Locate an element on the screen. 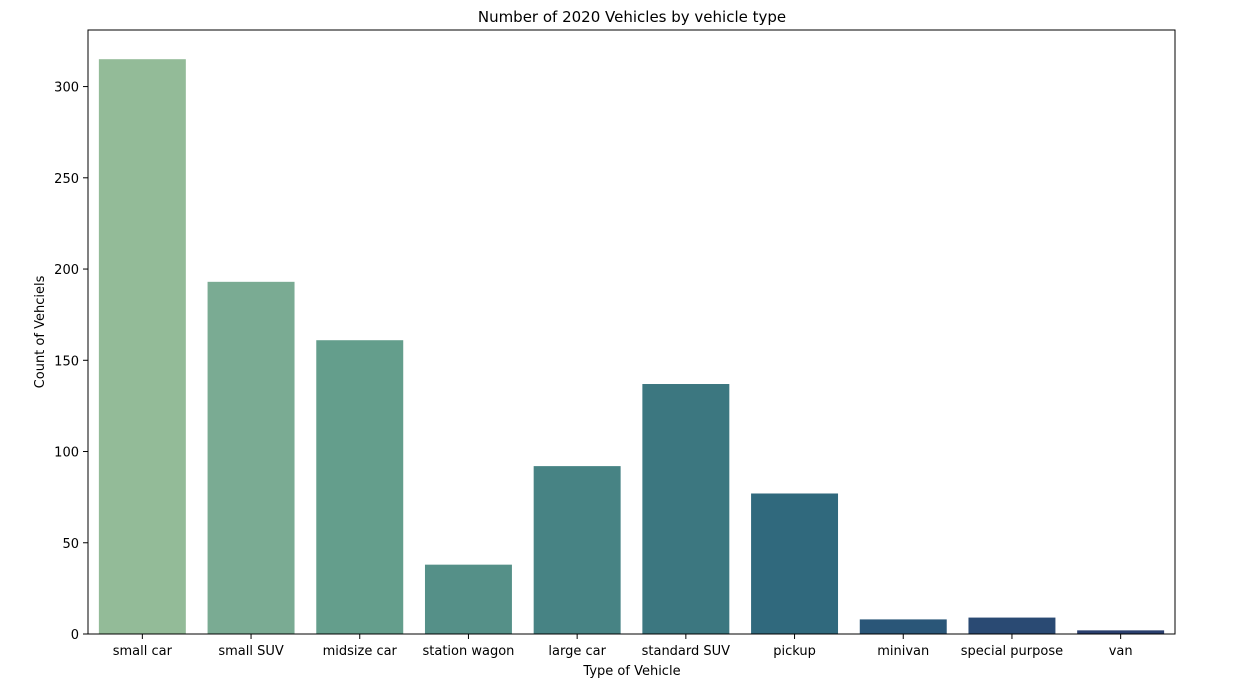 This screenshot has width=1245, height=695. bar-small-car is located at coordinates (142, 346).